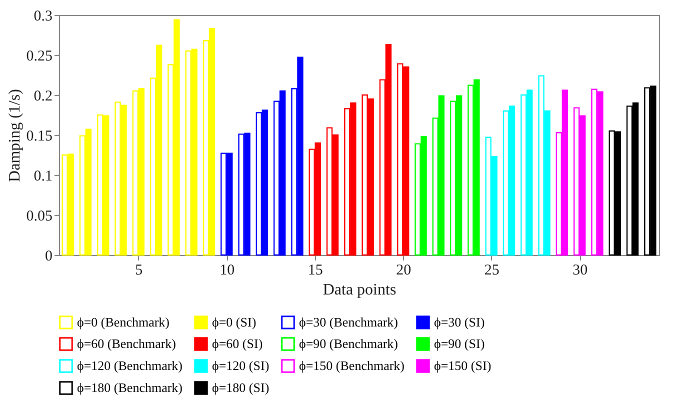 Image resolution: width=679 pixels, height=404 pixels. What do you see at coordinates (43, 96) in the screenshot?
I see `y-tick-label: 0.2` at bounding box center [43, 96].